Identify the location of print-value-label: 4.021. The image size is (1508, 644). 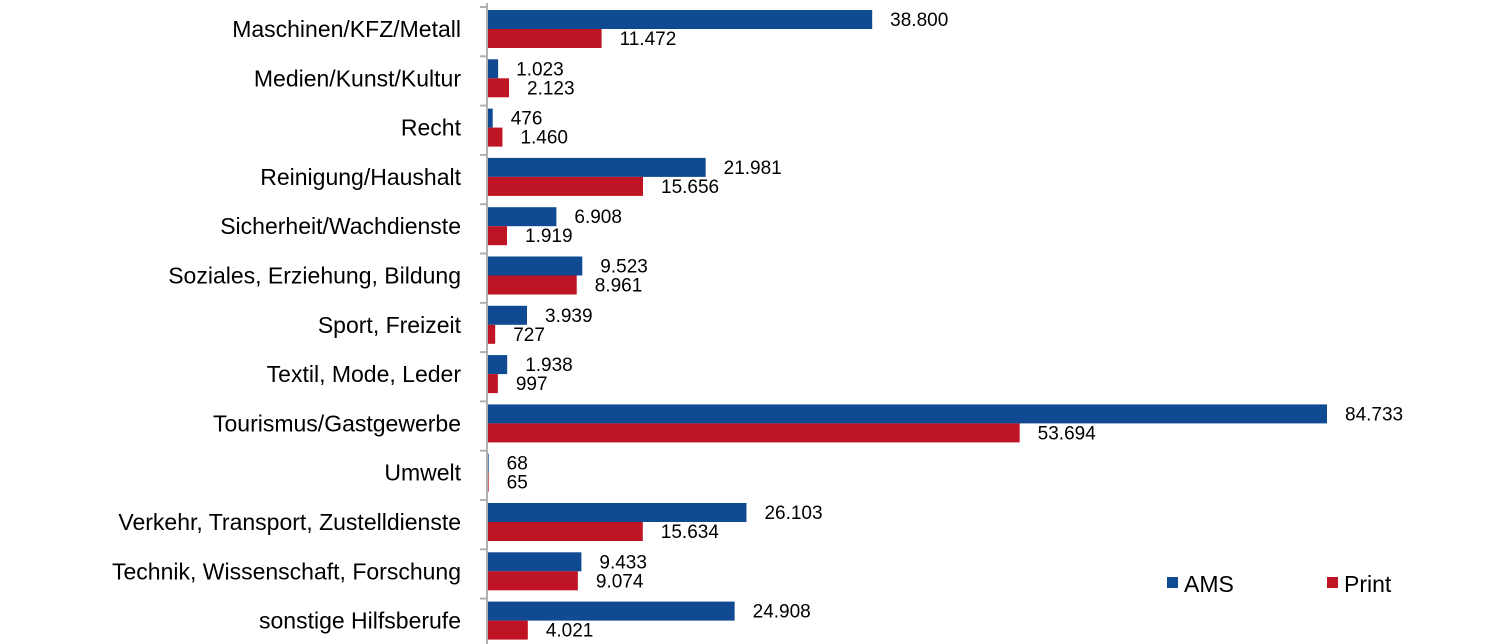
(570, 631).